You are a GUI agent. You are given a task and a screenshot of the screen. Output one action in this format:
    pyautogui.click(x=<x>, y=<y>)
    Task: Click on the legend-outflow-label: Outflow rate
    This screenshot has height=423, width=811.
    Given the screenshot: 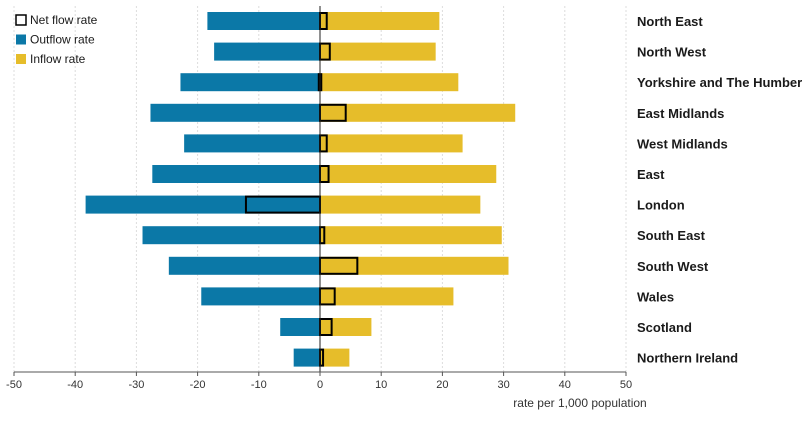 What is the action you would take?
    pyautogui.click(x=62, y=40)
    